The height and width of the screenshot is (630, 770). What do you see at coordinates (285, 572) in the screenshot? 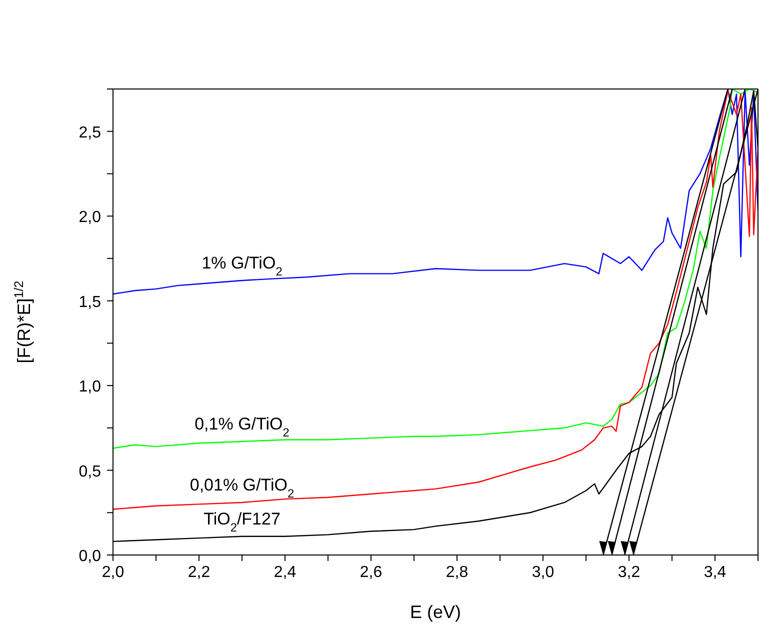
I see `x-tick-label: 2,4` at bounding box center [285, 572].